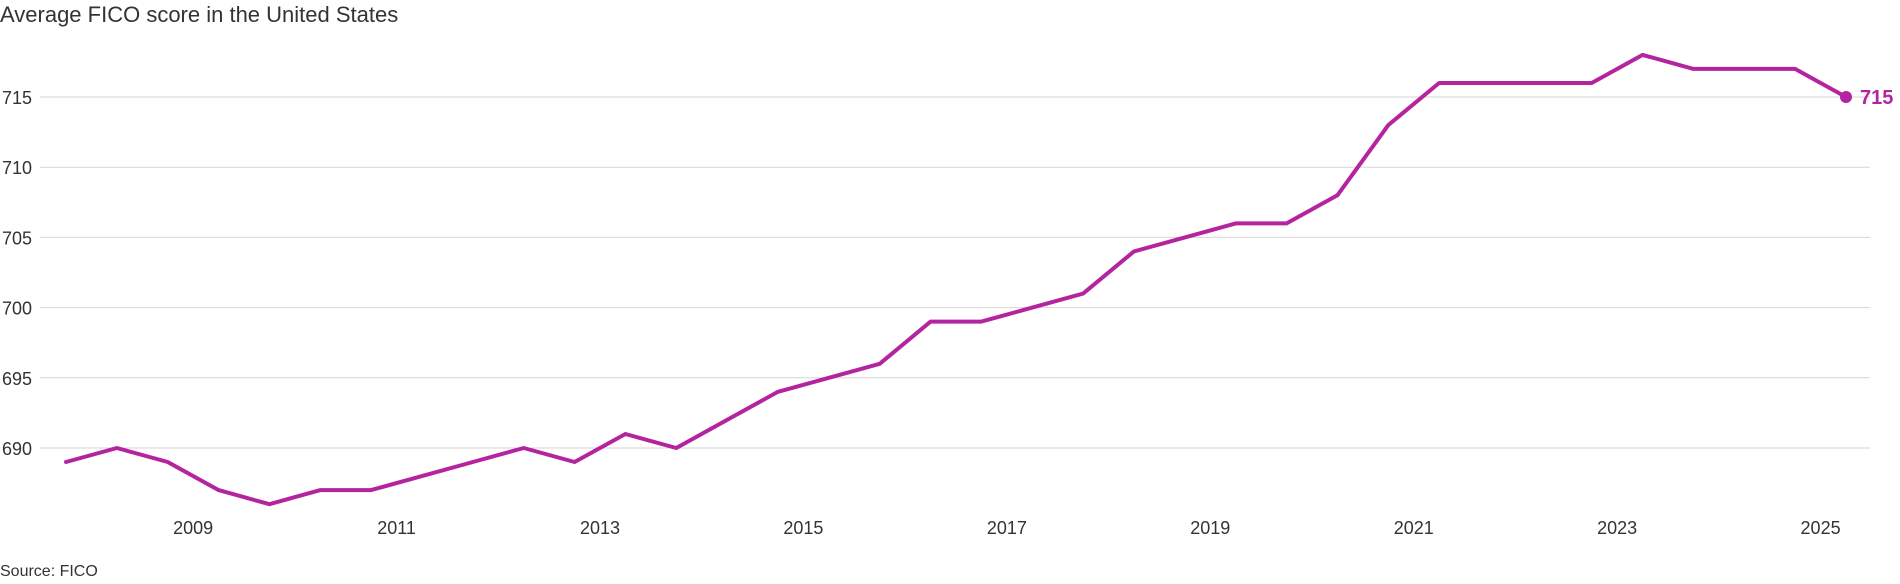 The image size is (1900, 584). Describe the element at coordinates (193, 528) in the screenshot. I see `x-tick-label-2009: 2009` at that location.